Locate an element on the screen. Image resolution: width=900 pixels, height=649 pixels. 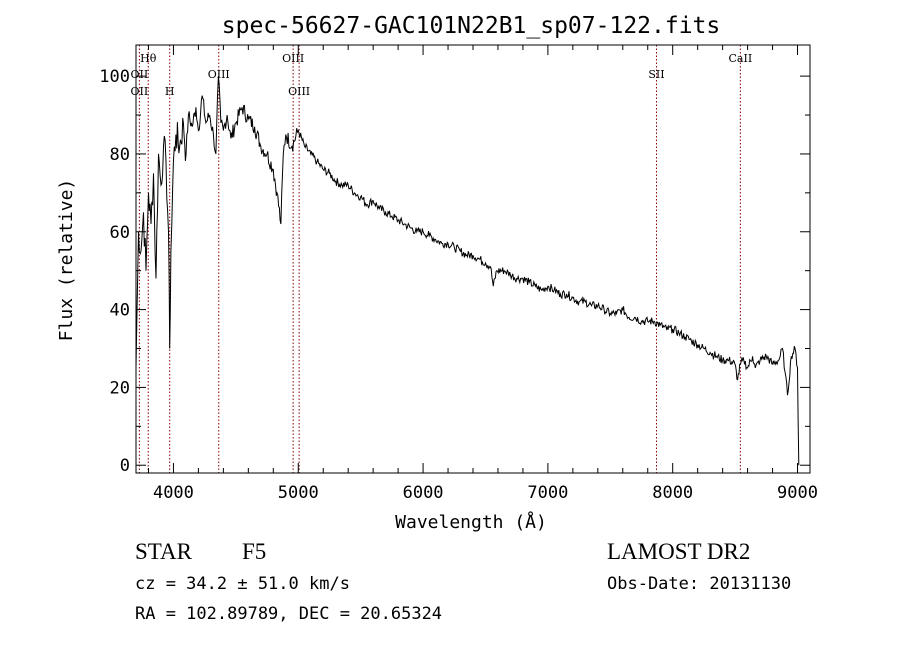
line-annotations: OII OII Hθ H OIII OIII OIII SII CaII is located at coordinates (442, 75).